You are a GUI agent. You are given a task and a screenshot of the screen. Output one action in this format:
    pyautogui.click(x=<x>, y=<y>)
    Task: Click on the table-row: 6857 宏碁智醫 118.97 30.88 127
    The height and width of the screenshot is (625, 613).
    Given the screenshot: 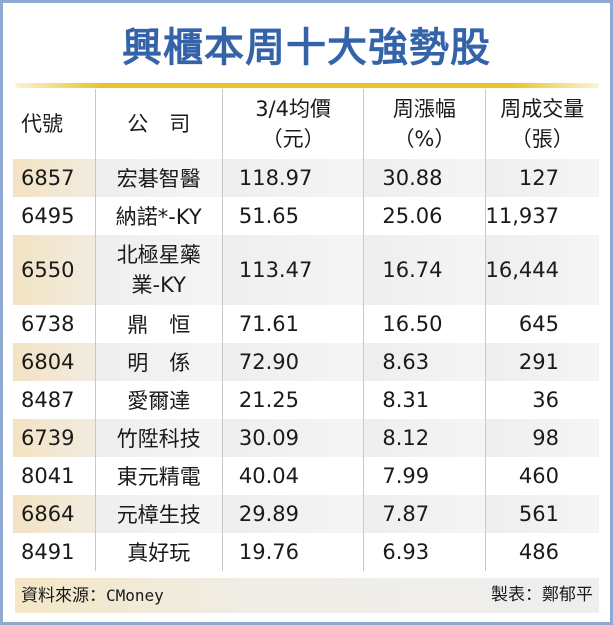 What is the action you would take?
    pyautogui.click(x=306, y=178)
    